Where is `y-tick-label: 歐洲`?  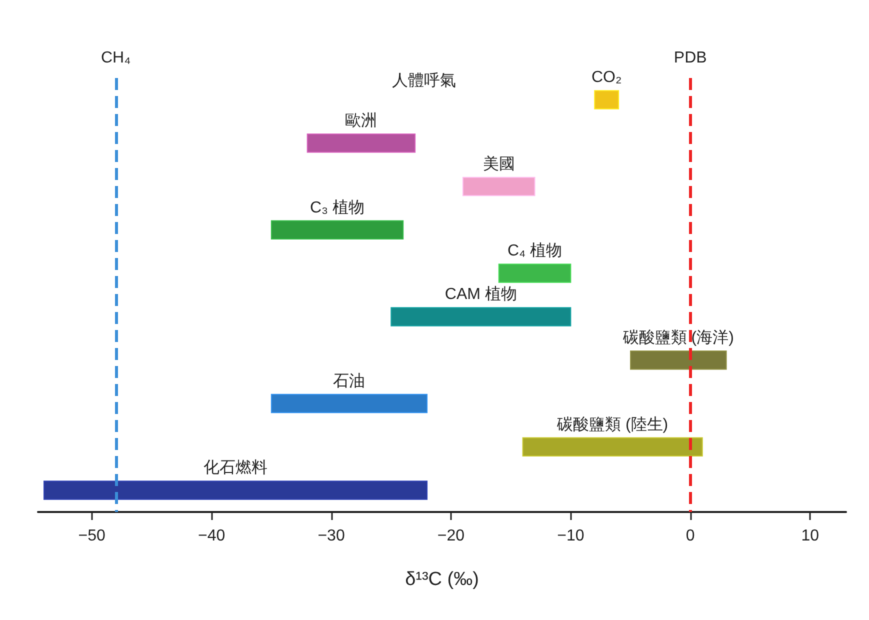
y-tick-label: 歐洲 is located at coordinates (361, 120).